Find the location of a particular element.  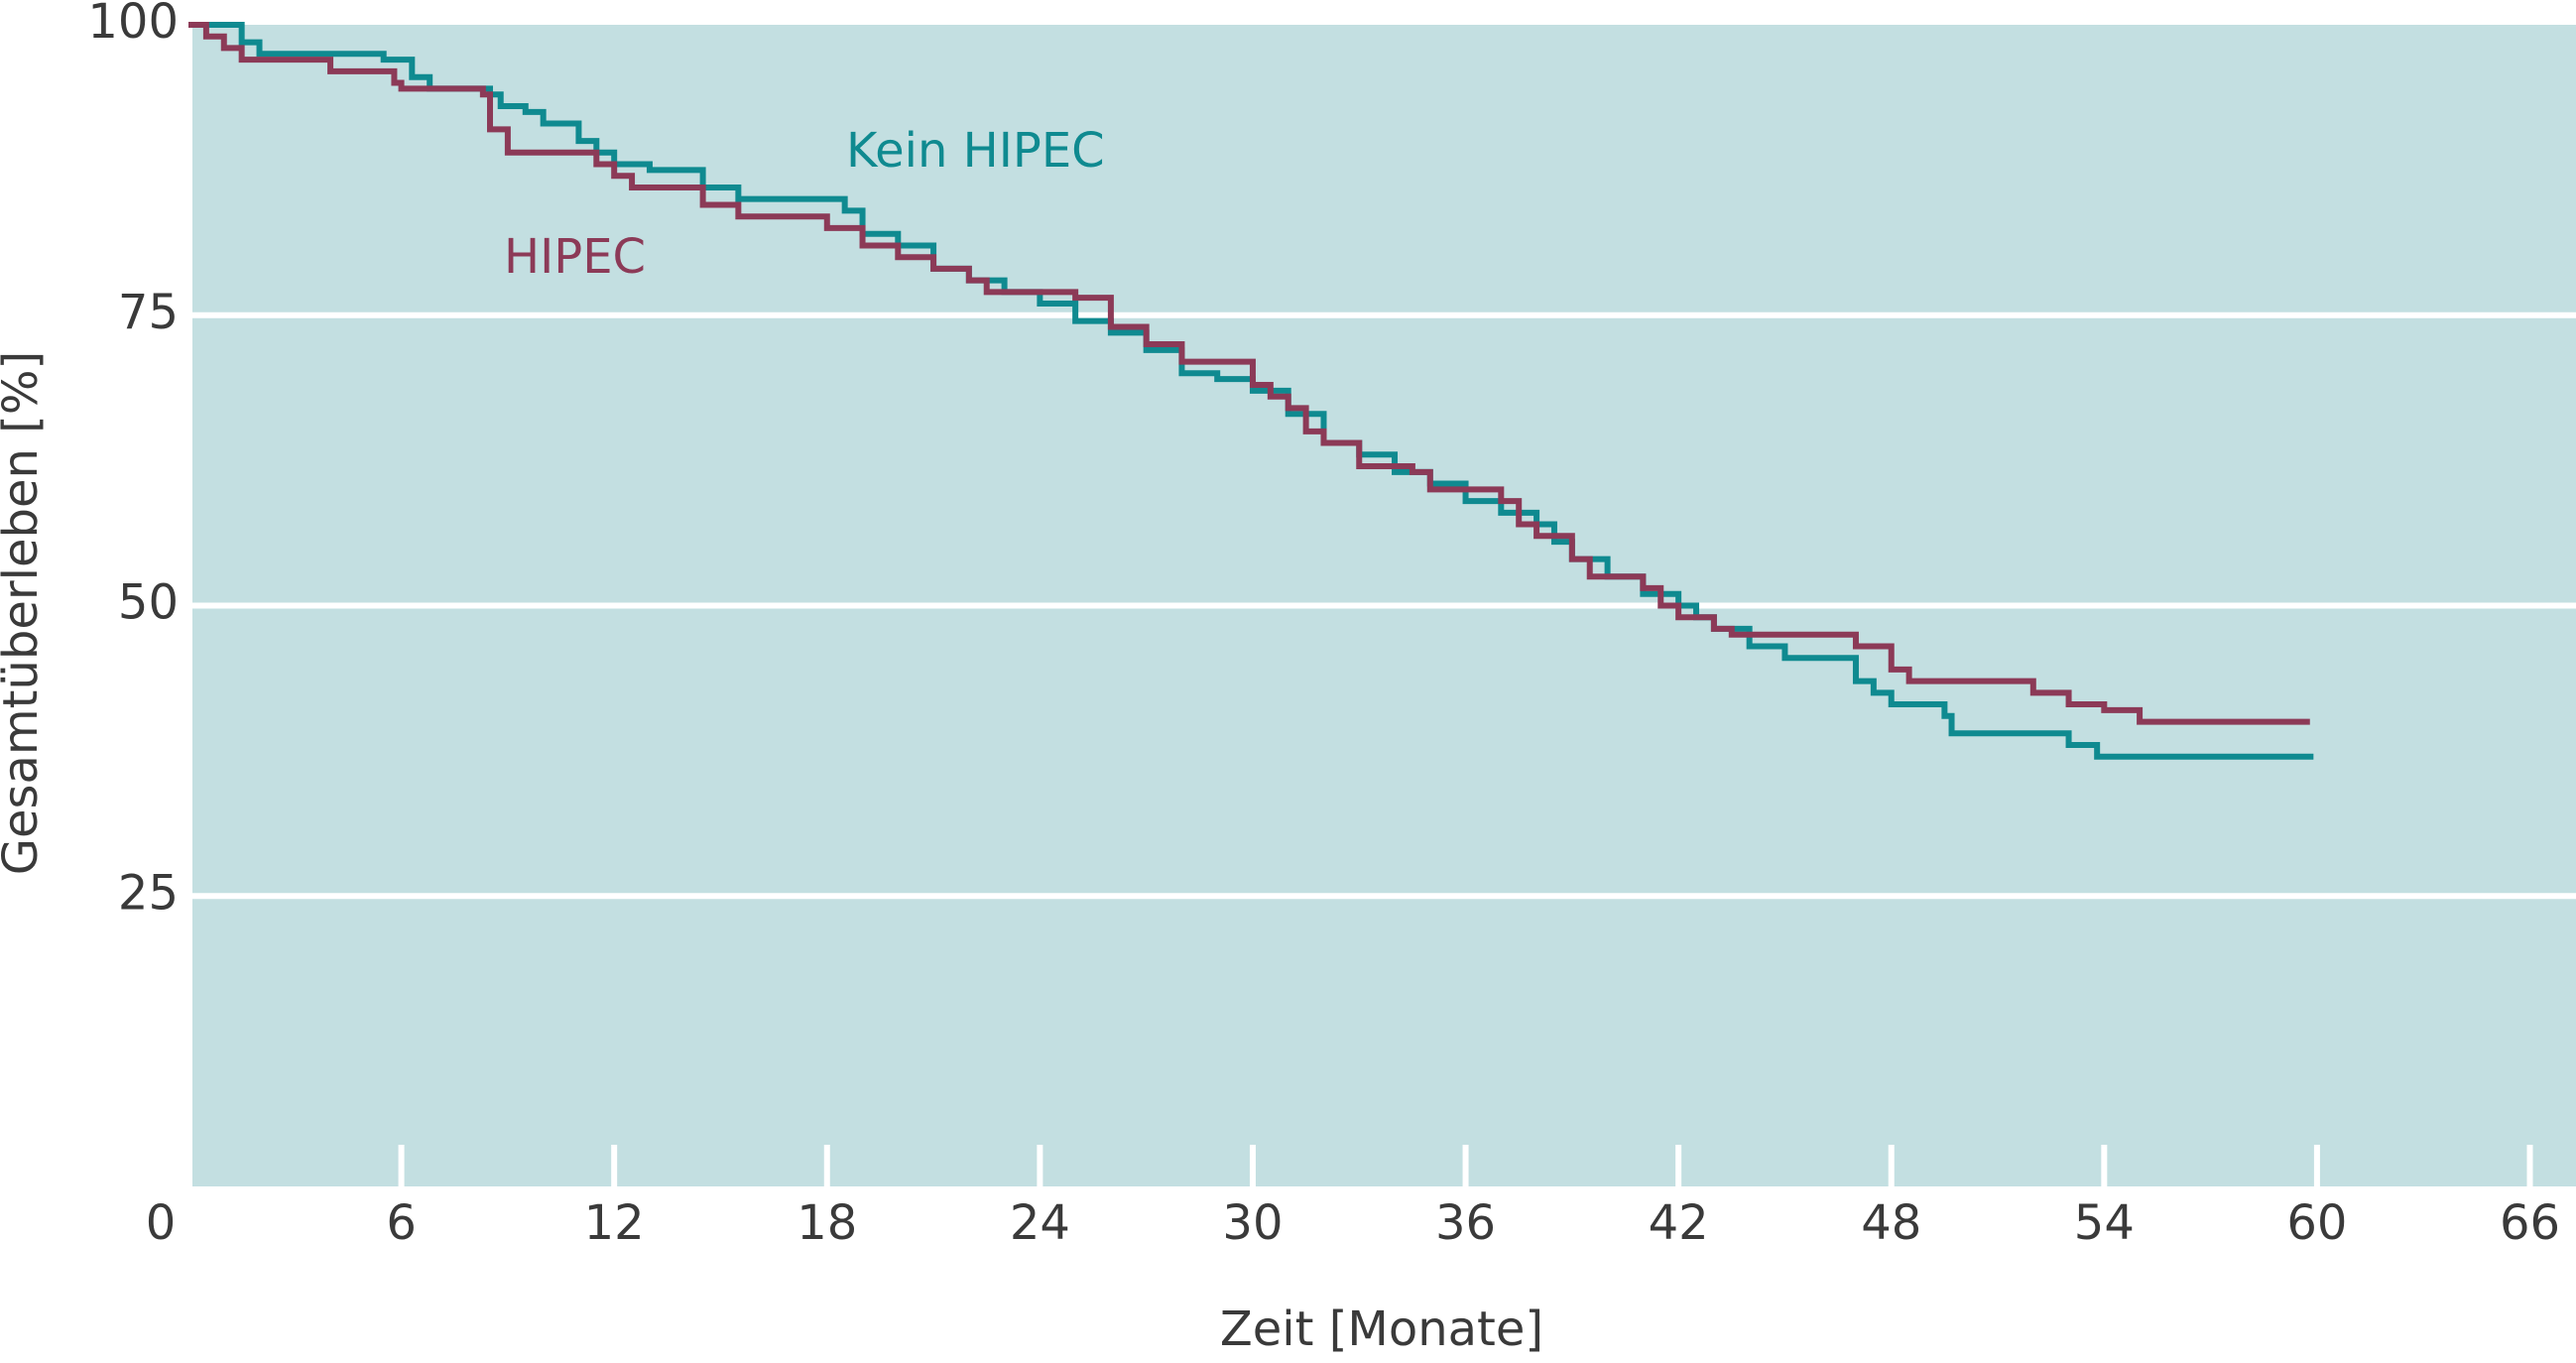

x-tick-label: 6 is located at coordinates (401, 1223).